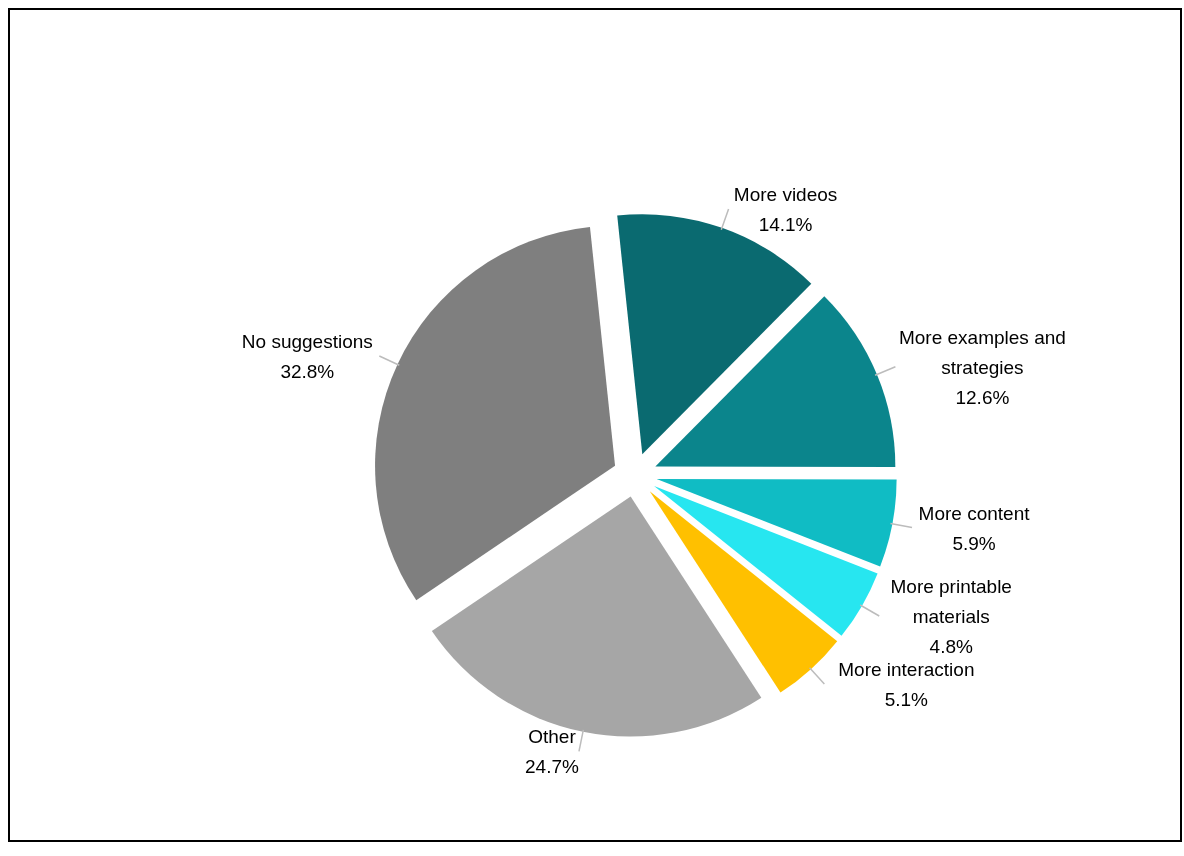 This screenshot has width=1184, height=856. What do you see at coordinates (951, 601) in the screenshot?
I see `slice-label: More printable materials` at bounding box center [951, 601].